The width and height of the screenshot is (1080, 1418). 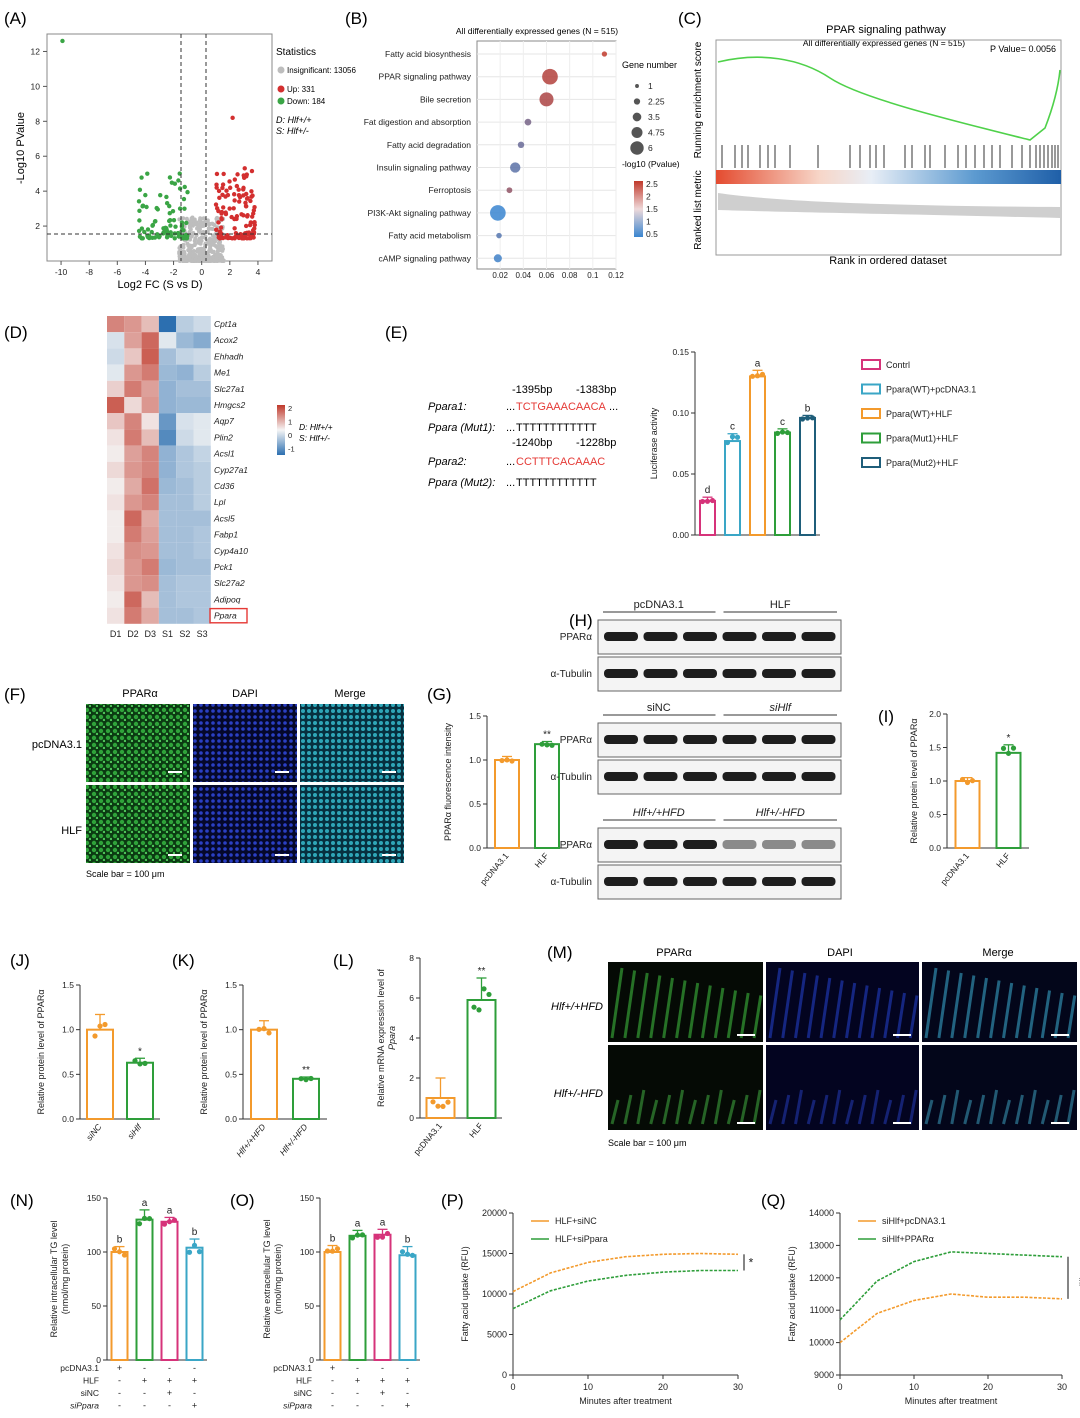 What do you see at coordinates (1003, 860) in the screenshot?
I see `bar-category-label: HLF` at bounding box center [1003, 860].